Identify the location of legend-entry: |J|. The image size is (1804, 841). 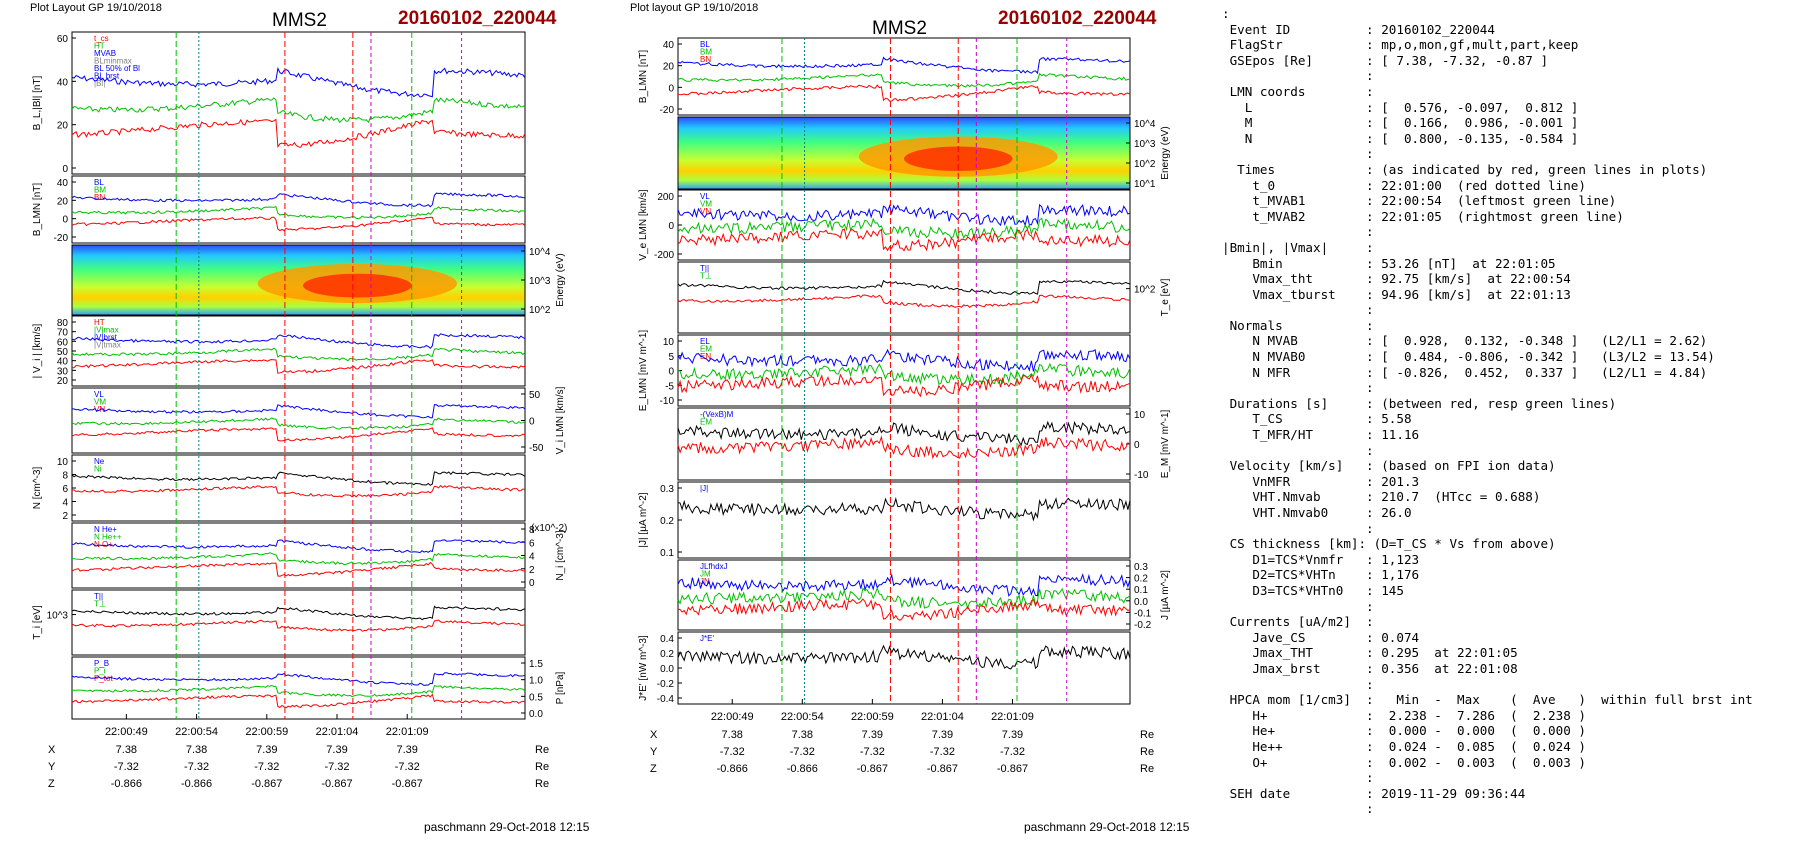
(704, 488).